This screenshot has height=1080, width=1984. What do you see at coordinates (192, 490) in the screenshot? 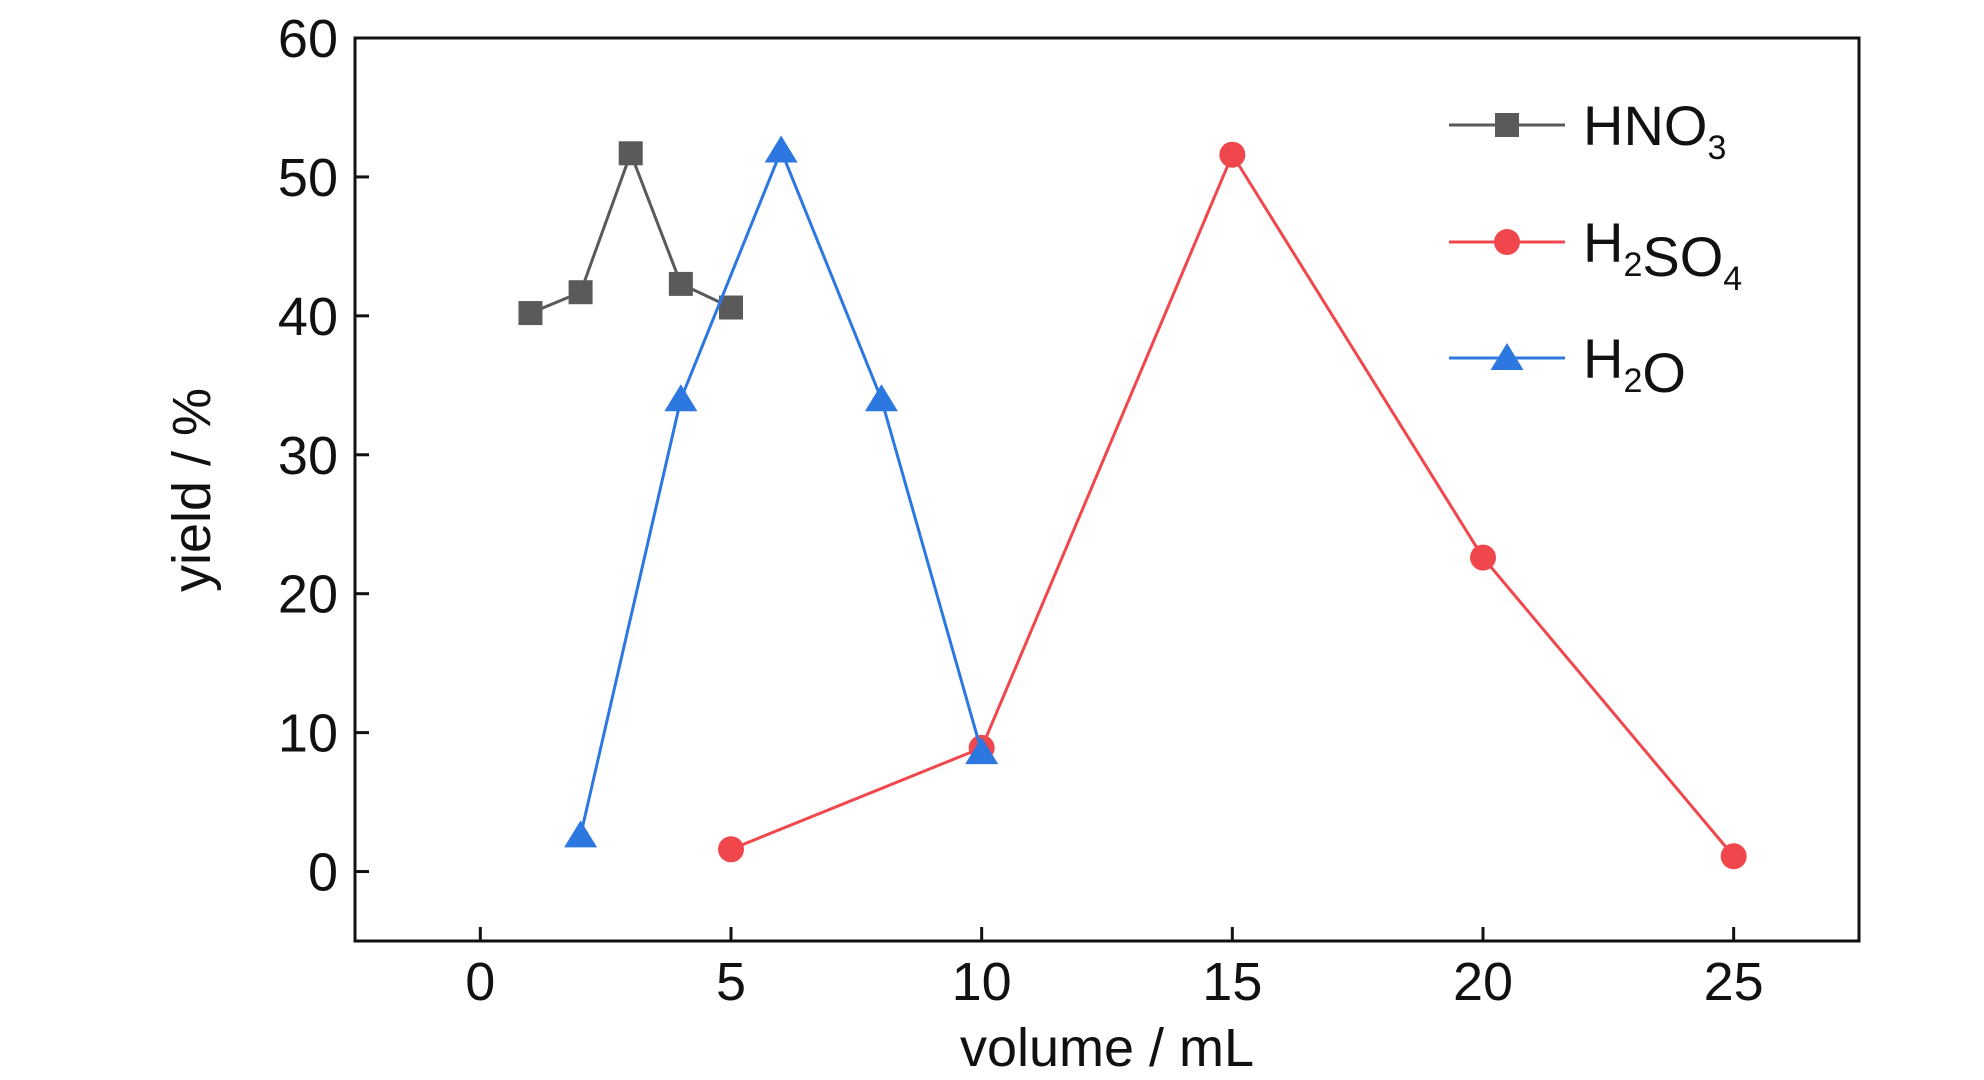
I see `y-axis-label: yield / %` at bounding box center [192, 490].